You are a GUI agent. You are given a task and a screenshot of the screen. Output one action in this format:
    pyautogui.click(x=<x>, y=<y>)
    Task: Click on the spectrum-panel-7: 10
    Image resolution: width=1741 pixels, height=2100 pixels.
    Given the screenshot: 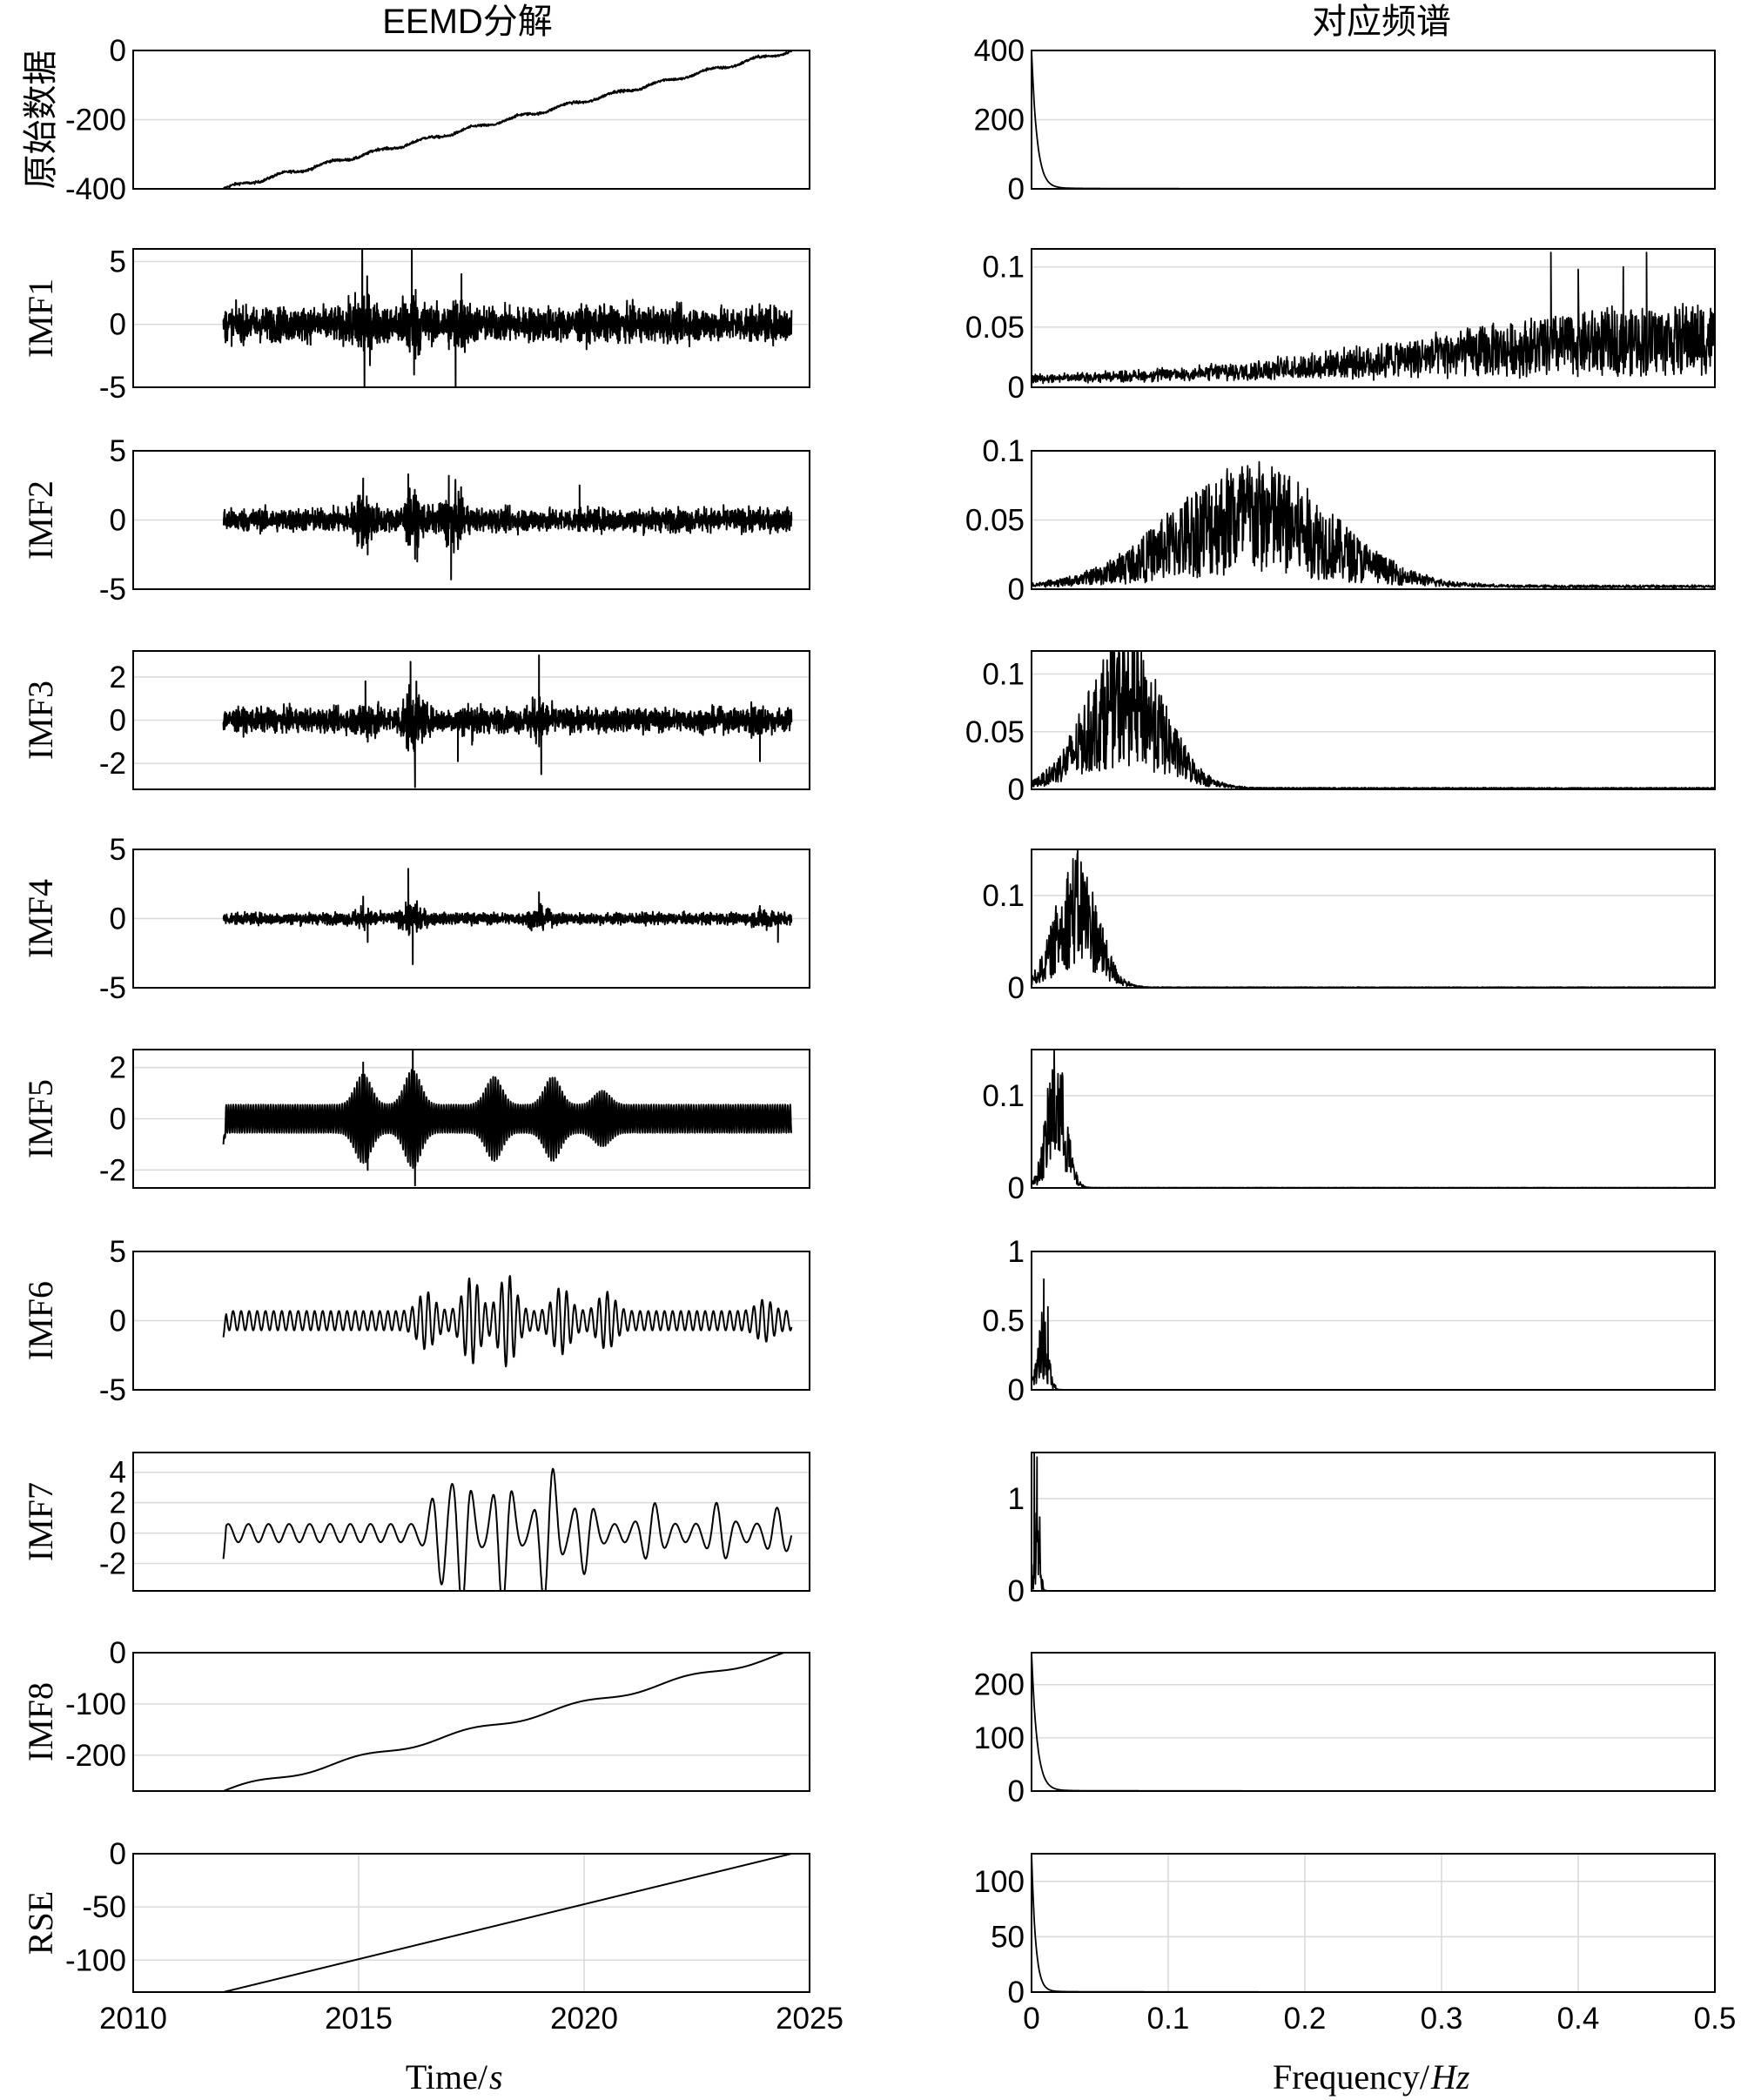 What is the action you would take?
    pyautogui.click(x=1362, y=1530)
    